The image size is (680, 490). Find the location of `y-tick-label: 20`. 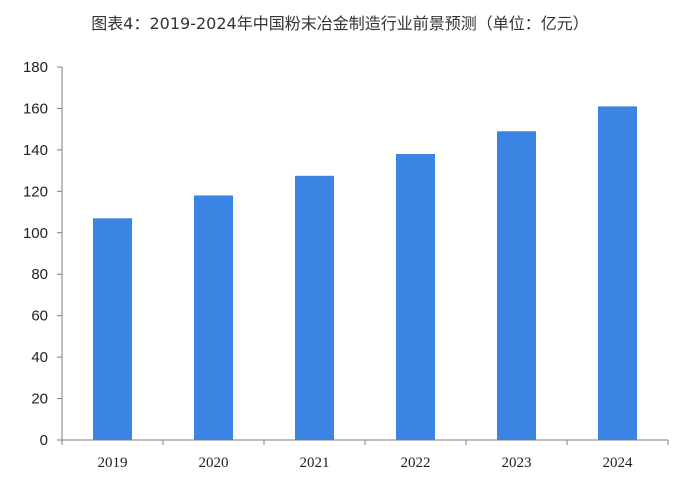

y-tick-label: 20 is located at coordinates (39, 399).